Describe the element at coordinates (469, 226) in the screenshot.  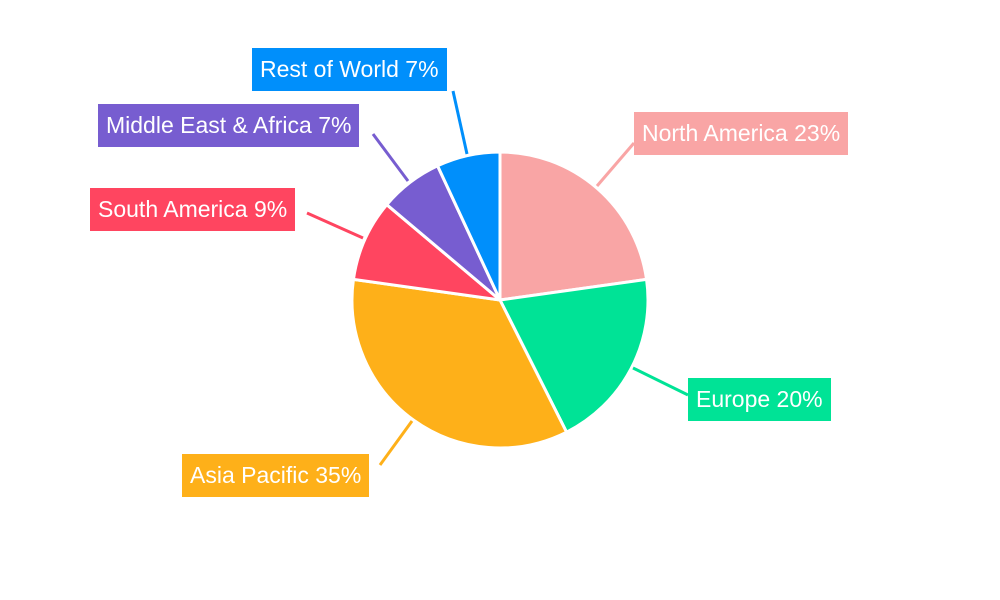
I see `slice-rest-of-world` at that location.